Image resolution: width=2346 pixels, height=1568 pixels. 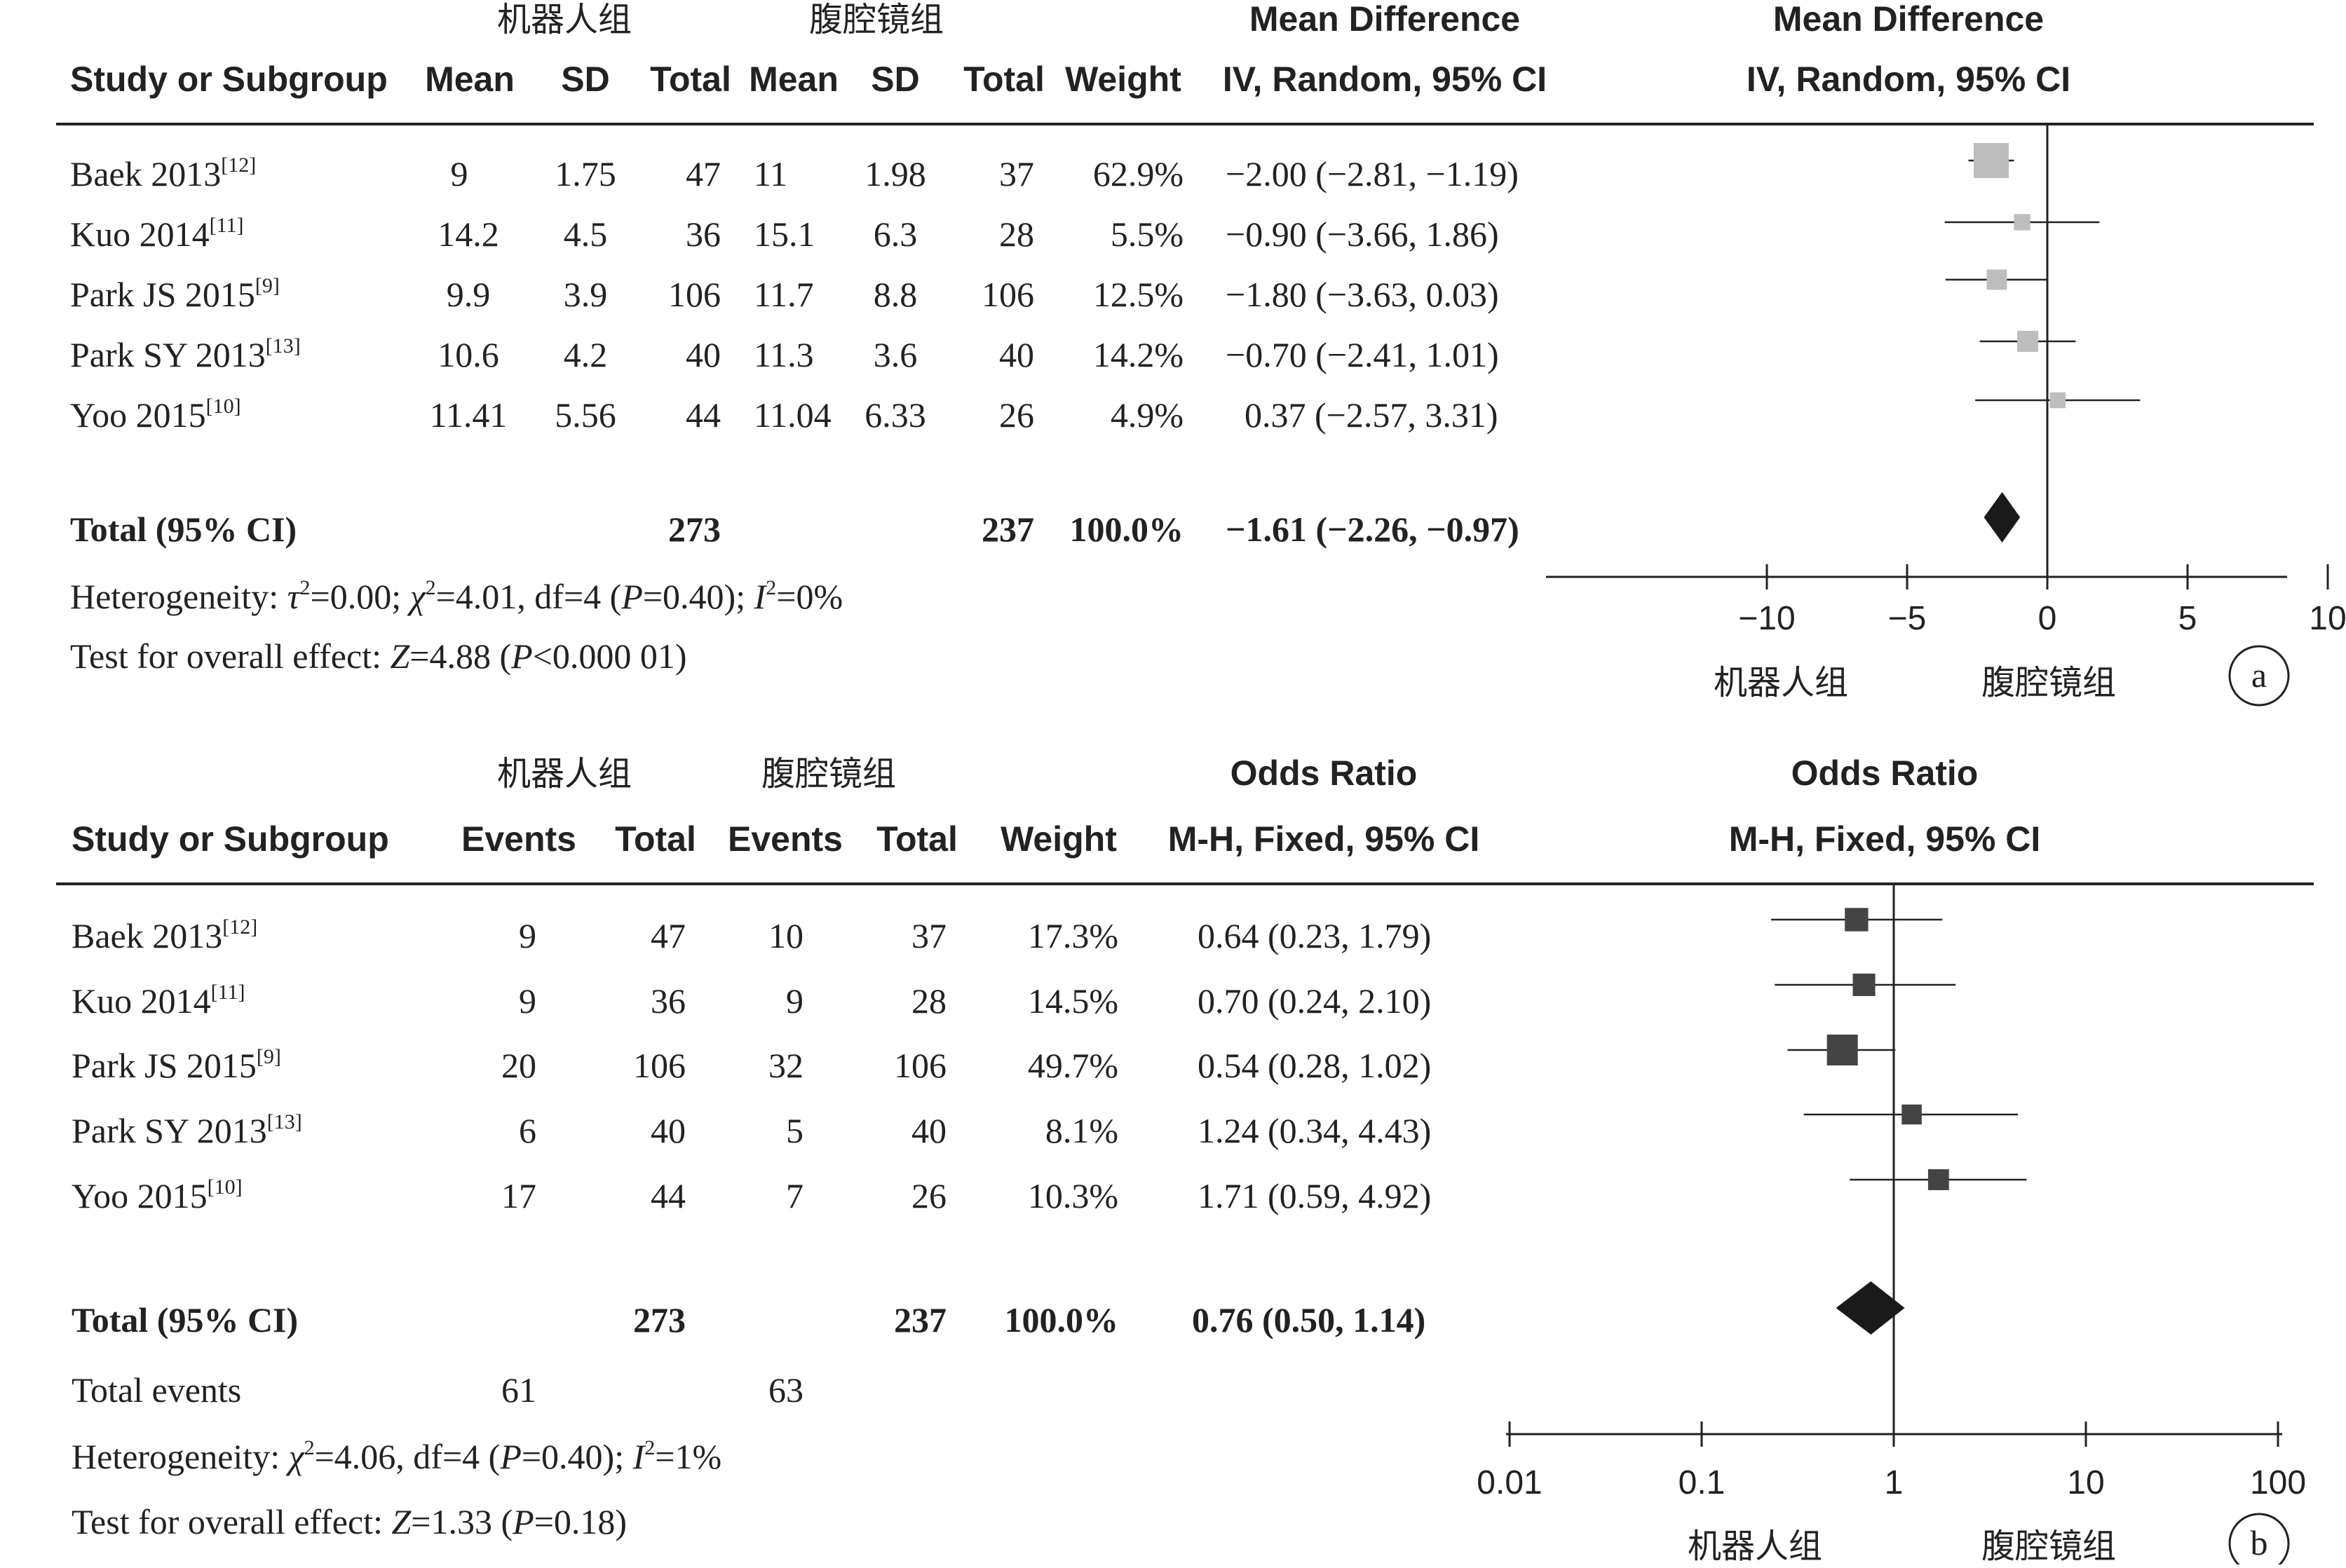 What do you see at coordinates (1314, 1195) in the screenshot?
I see `effect-ci: 1.71 (0.59, 4.92)` at bounding box center [1314, 1195].